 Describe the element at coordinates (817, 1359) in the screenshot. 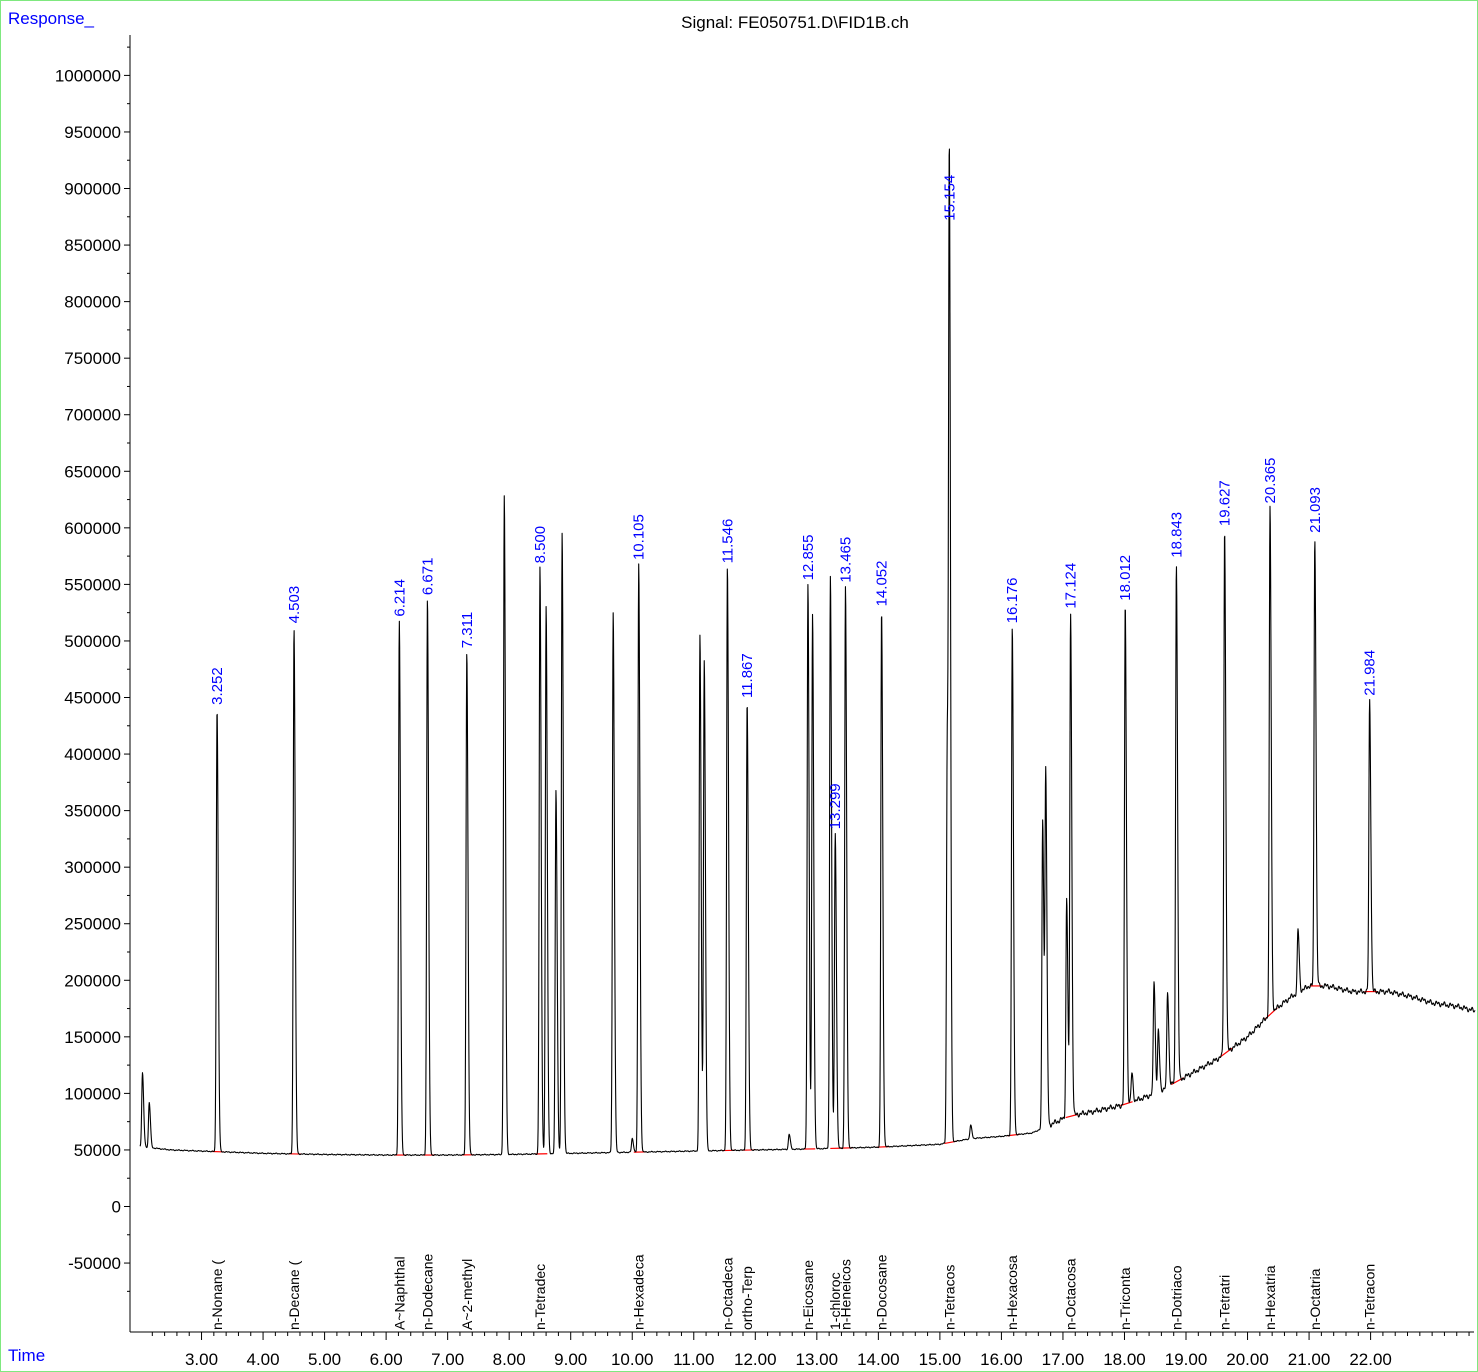

I see `x-tick-label: 13.00` at that location.